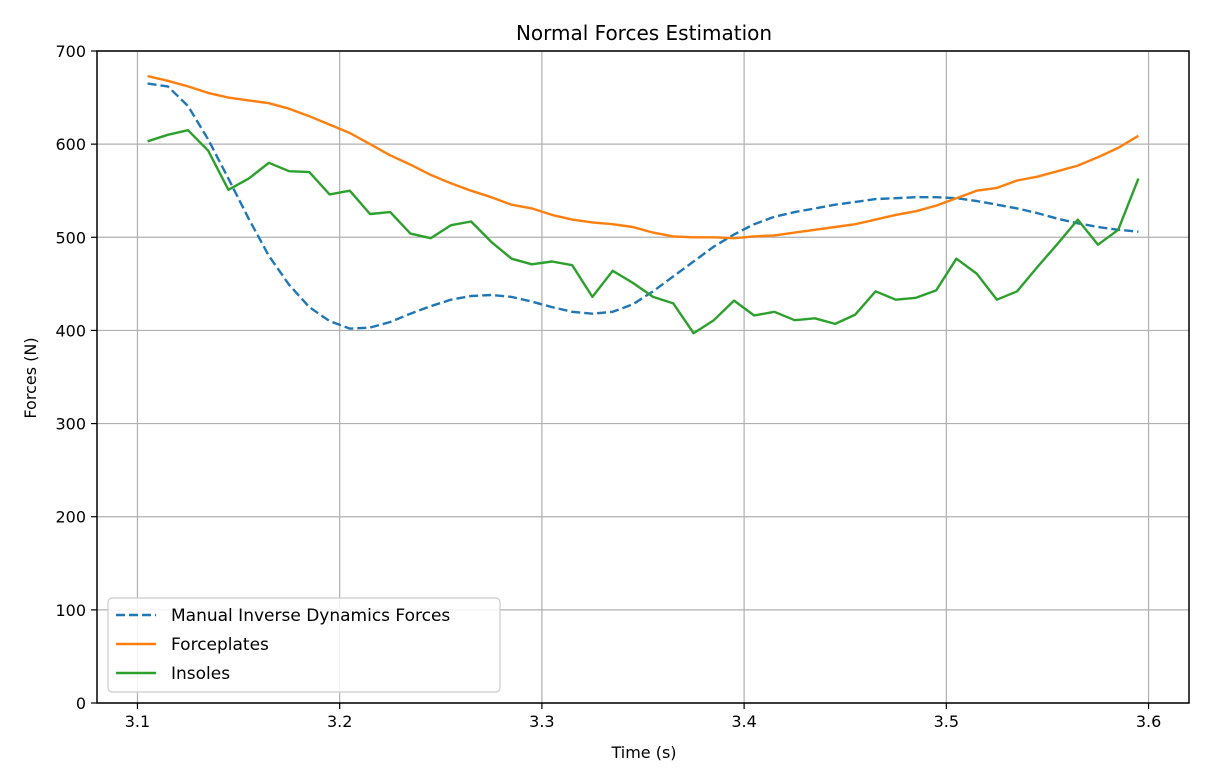 The width and height of the screenshot is (1232, 772). What do you see at coordinates (220, 645) in the screenshot?
I see `legend-label-forceplates: Forceplates` at bounding box center [220, 645].